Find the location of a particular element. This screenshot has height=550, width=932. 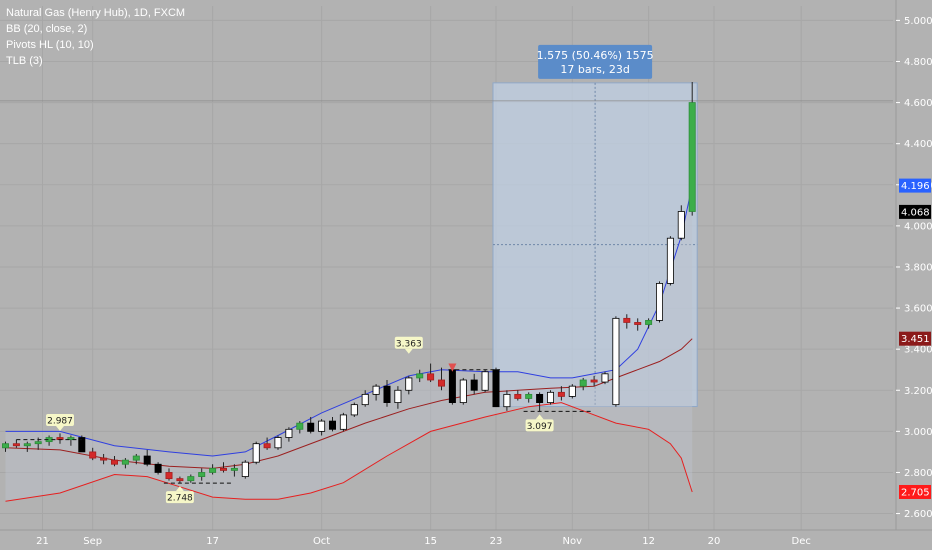

legend-pivots: Pivots HL (10, 10) is located at coordinates (50, 45).